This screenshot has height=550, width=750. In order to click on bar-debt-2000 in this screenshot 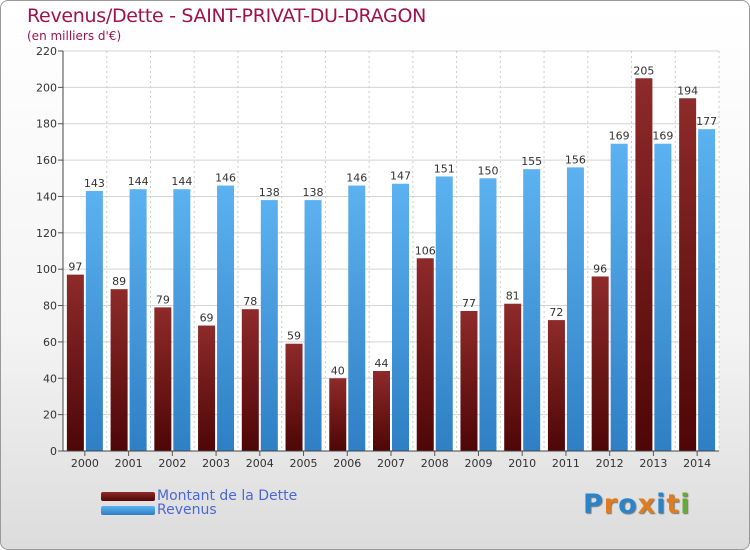, I will do `click(75, 362)`.